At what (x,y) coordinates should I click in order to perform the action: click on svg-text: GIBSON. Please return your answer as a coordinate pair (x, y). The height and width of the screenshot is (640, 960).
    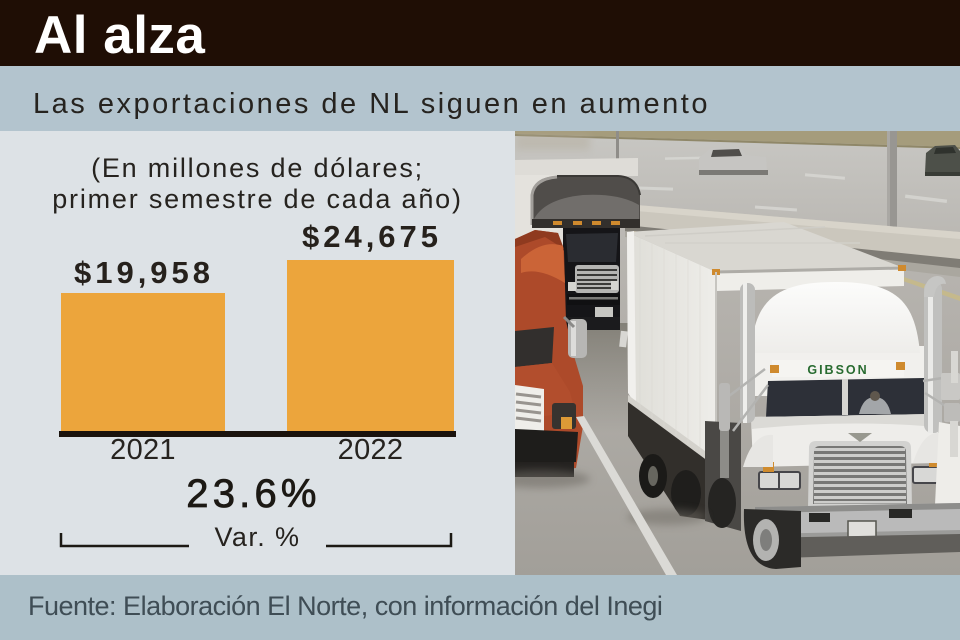
    Looking at the image, I should click on (837, 370).